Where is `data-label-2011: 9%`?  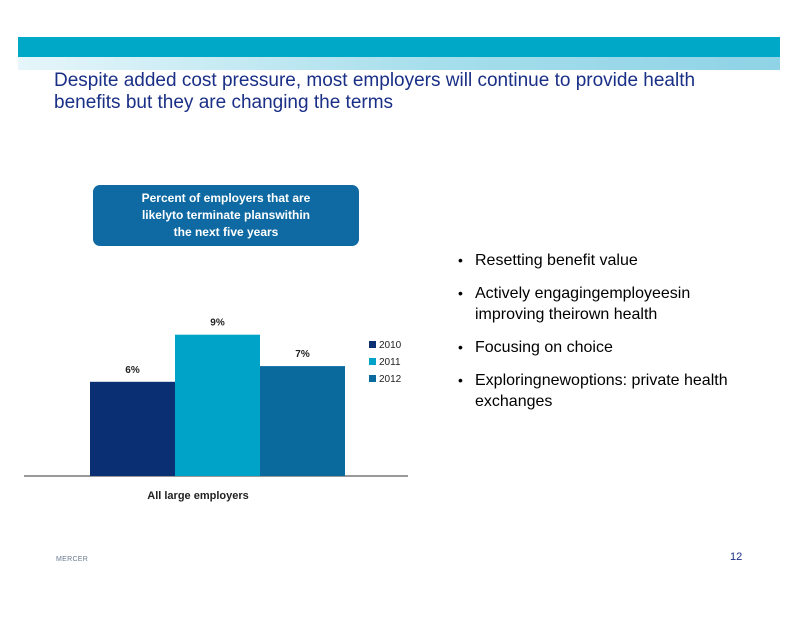 data-label-2011: 9% is located at coordinates (217, 323).